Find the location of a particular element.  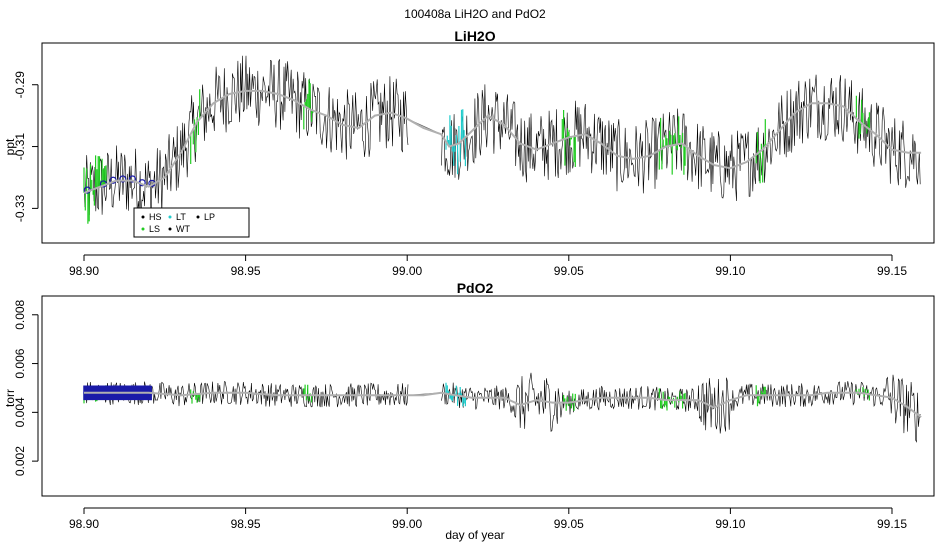

legend-swatch-lt is located at coordinates (170, 217).